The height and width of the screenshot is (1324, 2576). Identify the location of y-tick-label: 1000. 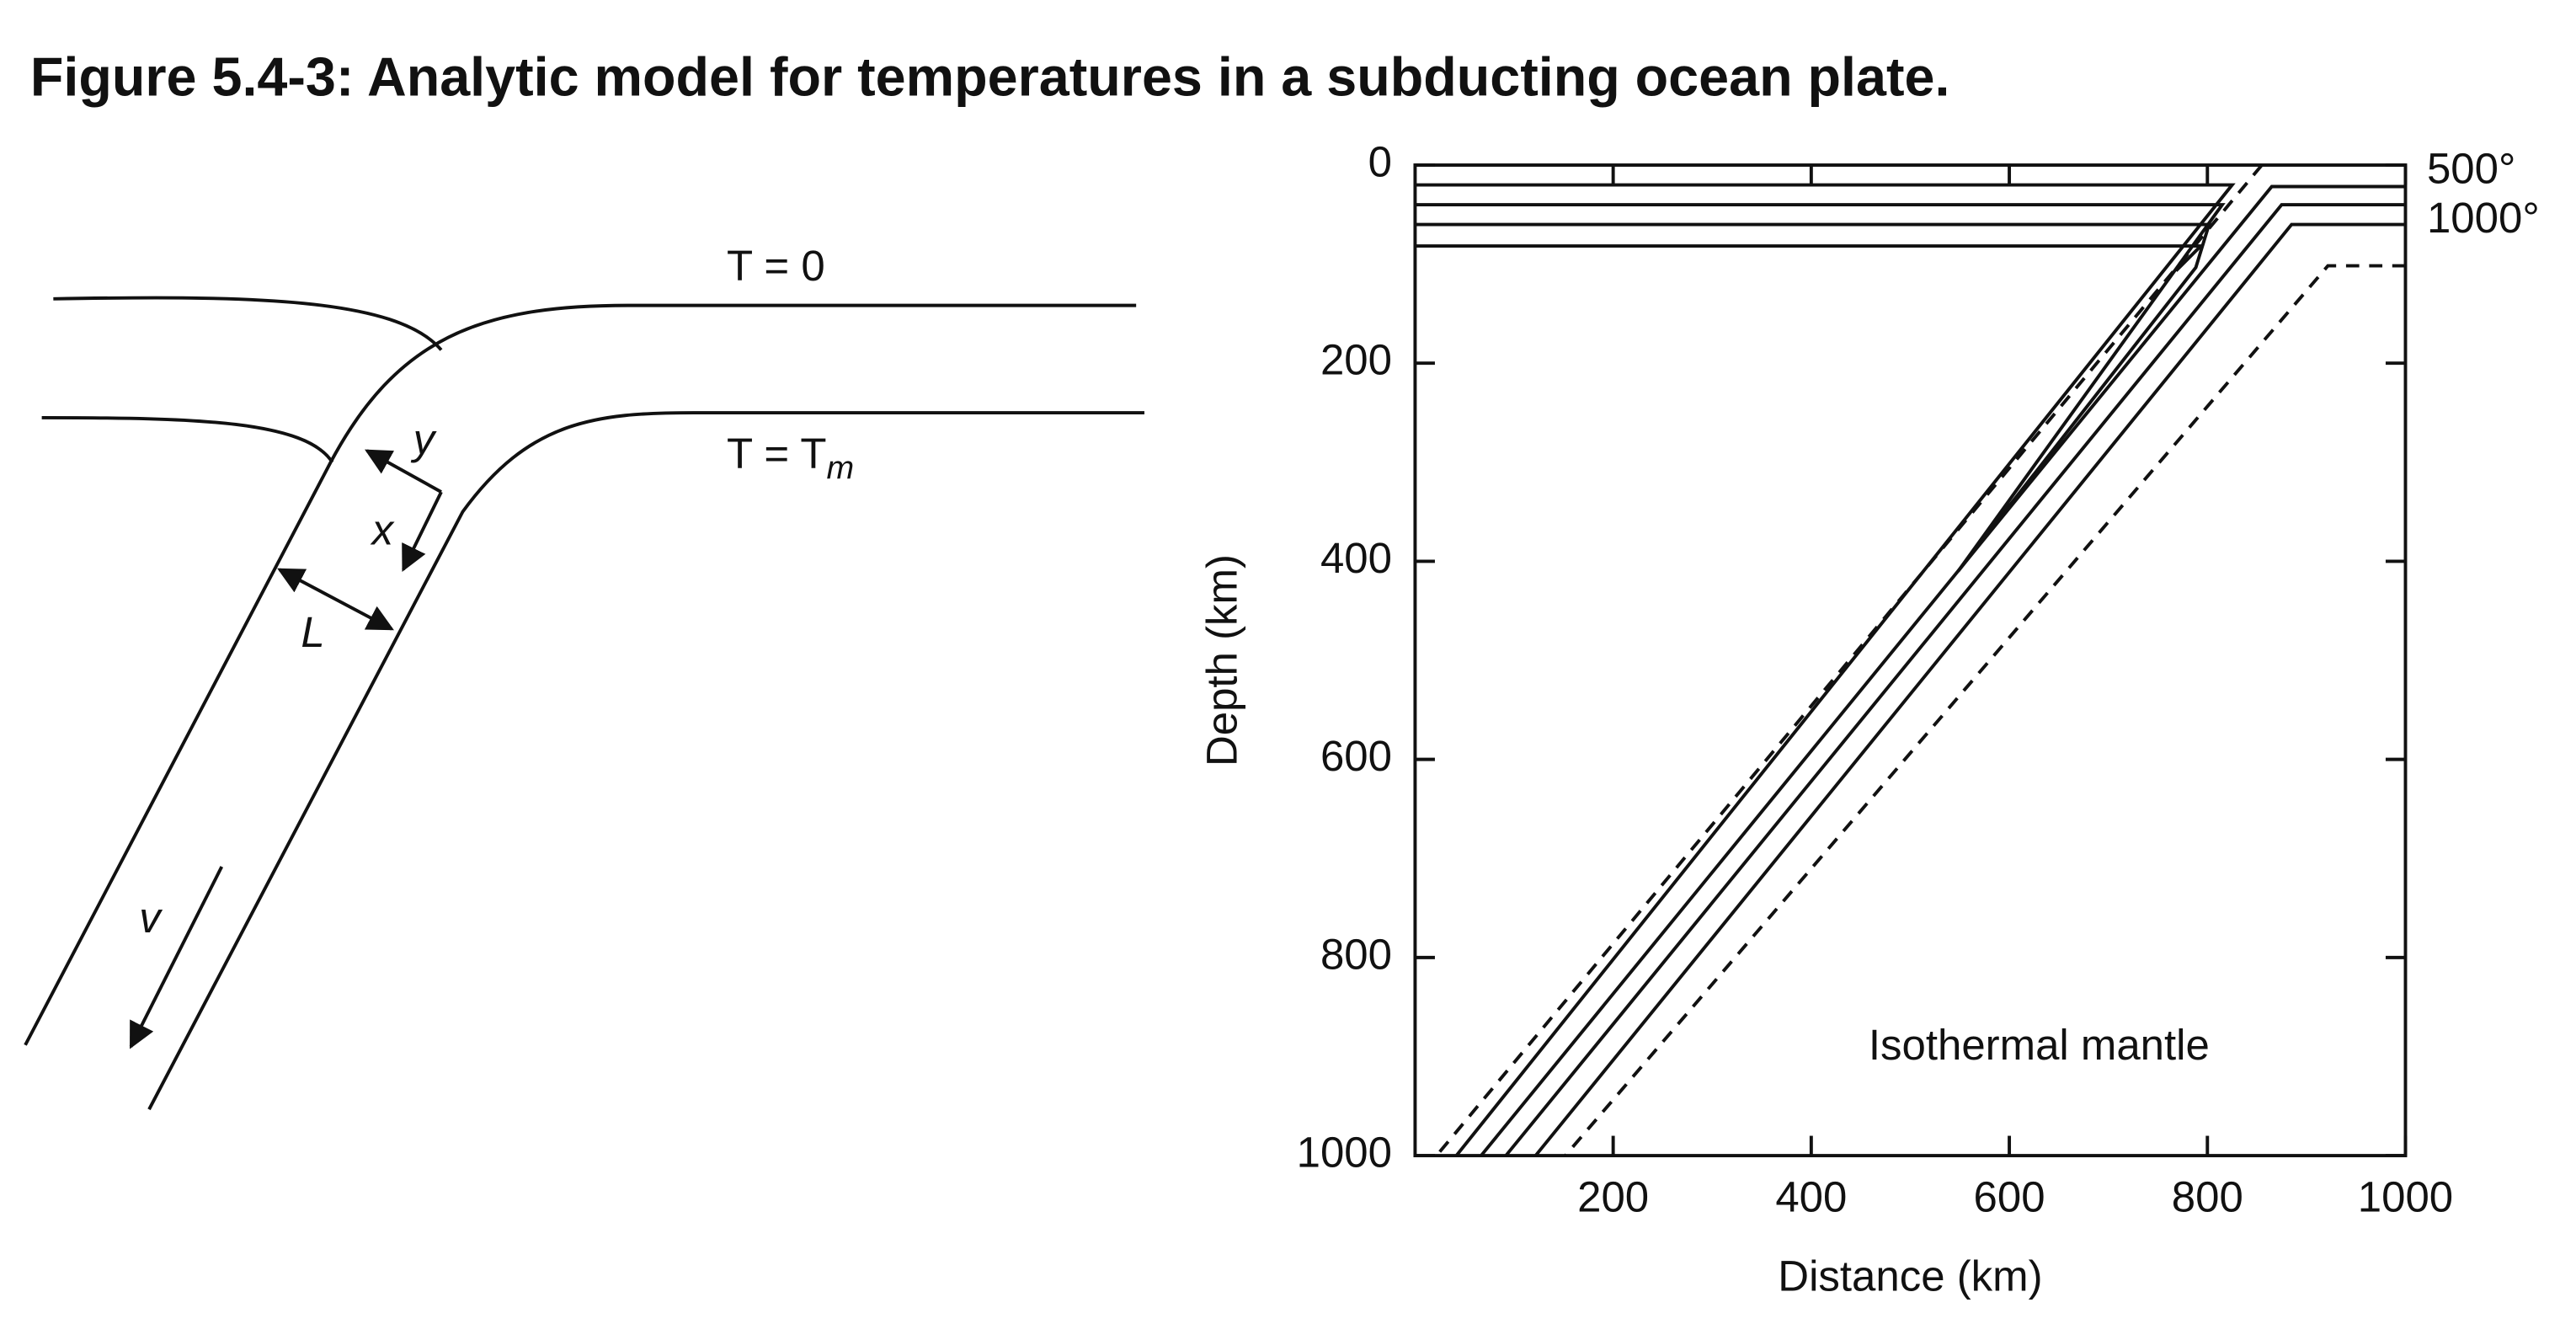
(1344, 1153).